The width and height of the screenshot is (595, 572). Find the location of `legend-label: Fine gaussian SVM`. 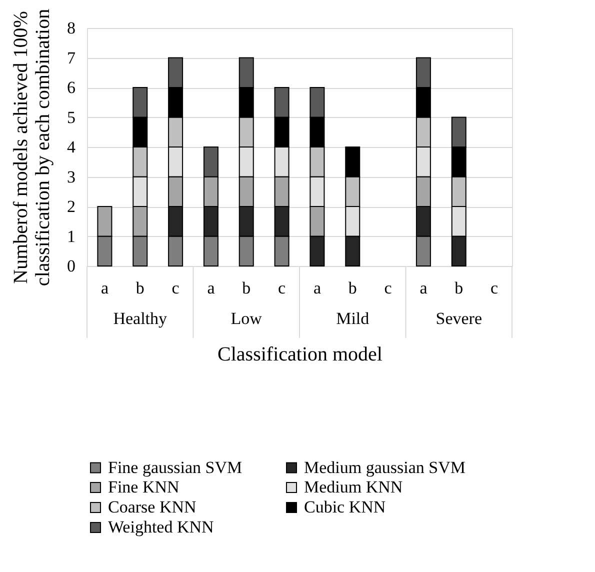

legend-label: Fine gaussian SVM is located at coordinates (175, 467).